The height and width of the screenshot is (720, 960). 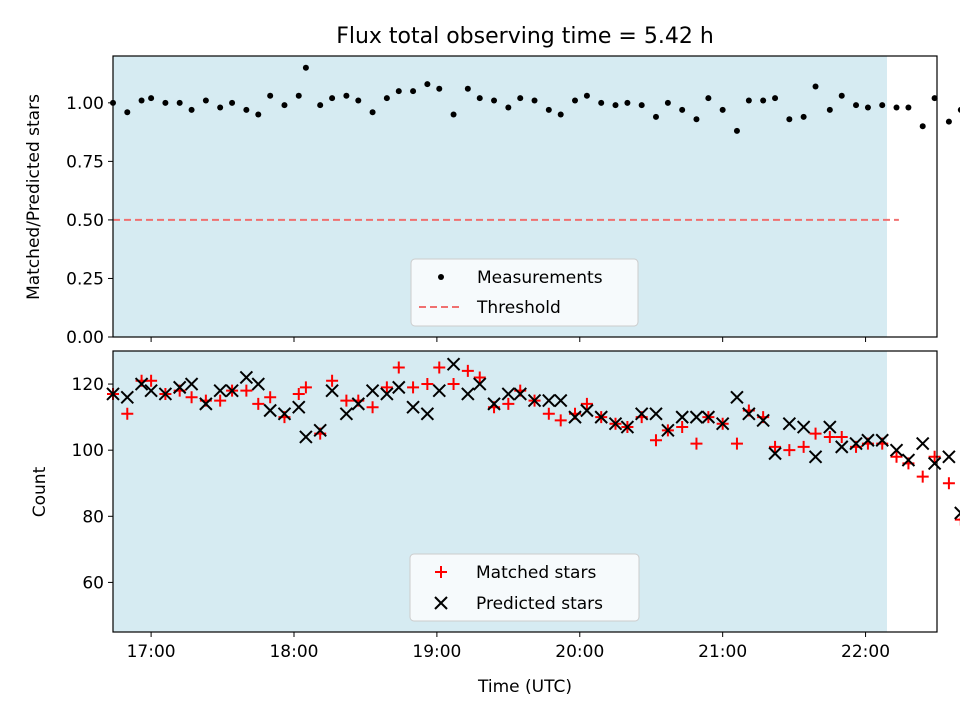 I want to click on threshold-legend-label: Threshold, so click(x=518, y=308).